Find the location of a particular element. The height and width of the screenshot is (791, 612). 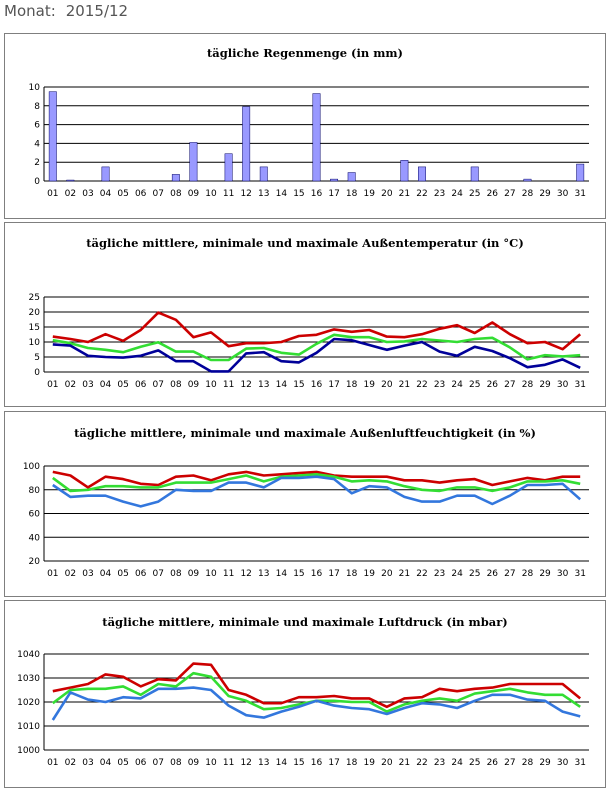

pressure-xtick-label: 23 is located at coordinates (439, 763).